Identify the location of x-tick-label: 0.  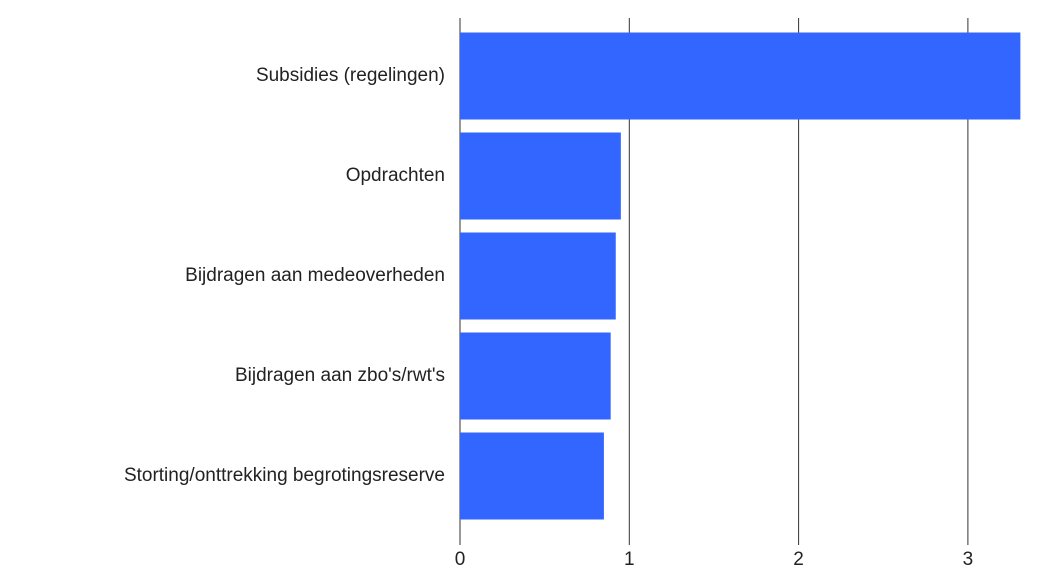
(460, 558).